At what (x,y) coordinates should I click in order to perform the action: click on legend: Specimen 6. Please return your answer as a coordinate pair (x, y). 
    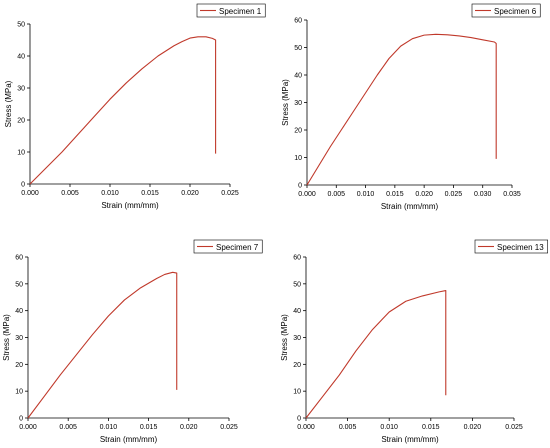
    Looking at the image, I should click on (506, 10).